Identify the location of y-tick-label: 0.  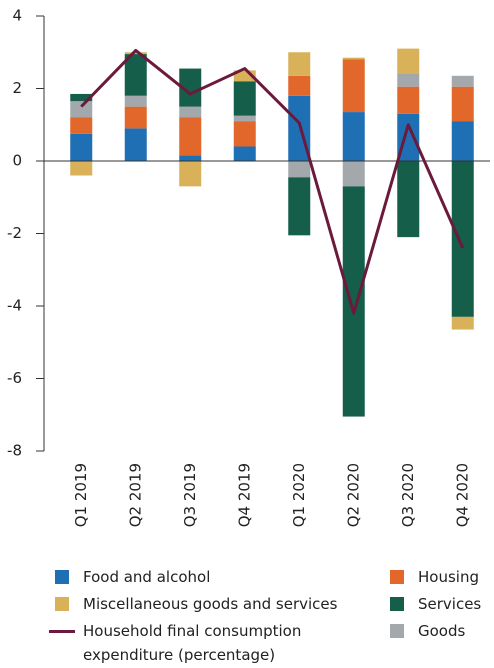
(17, 161).